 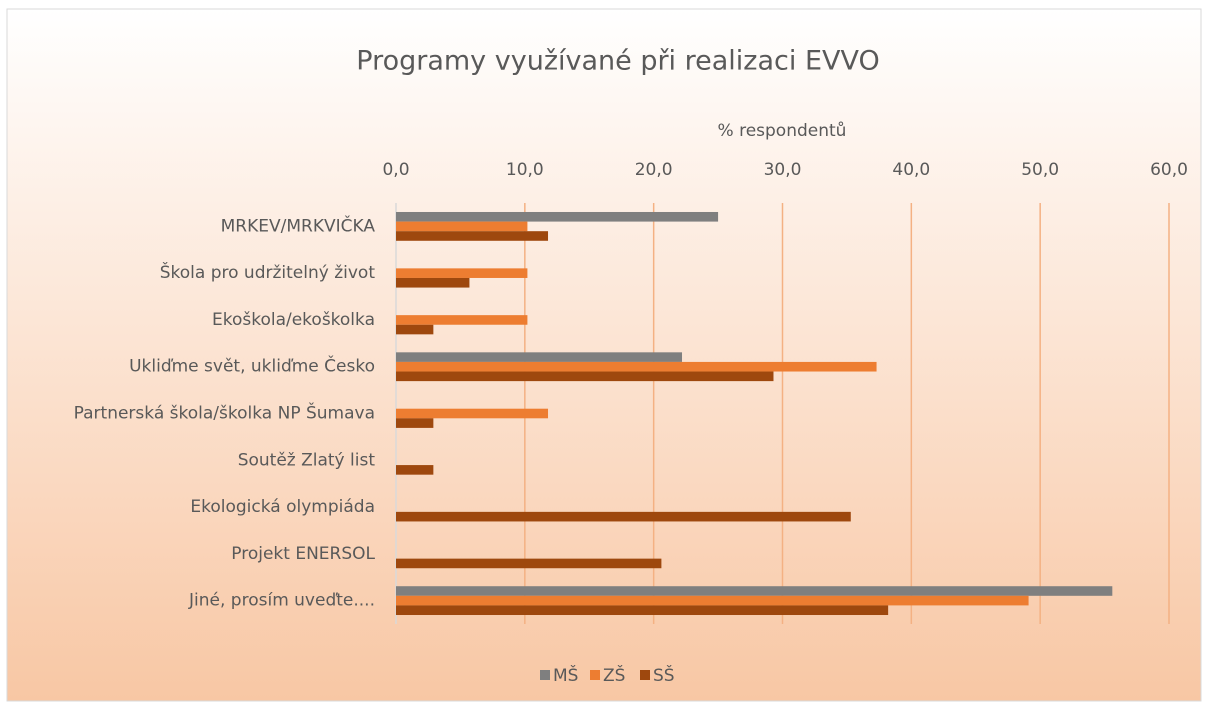 I want to click on y-tick-label: Soutěž Zlatý list, so click(x=307, y=460).